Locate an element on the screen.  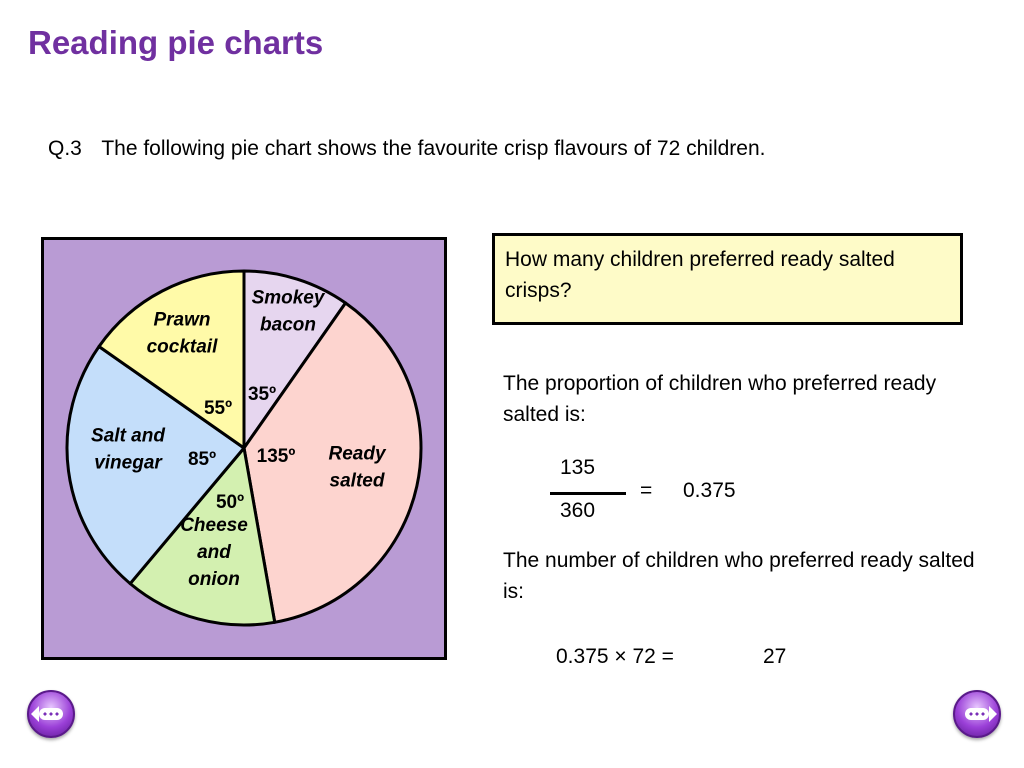
slice-name-label: vinegar is located at coordinates (128, 463).